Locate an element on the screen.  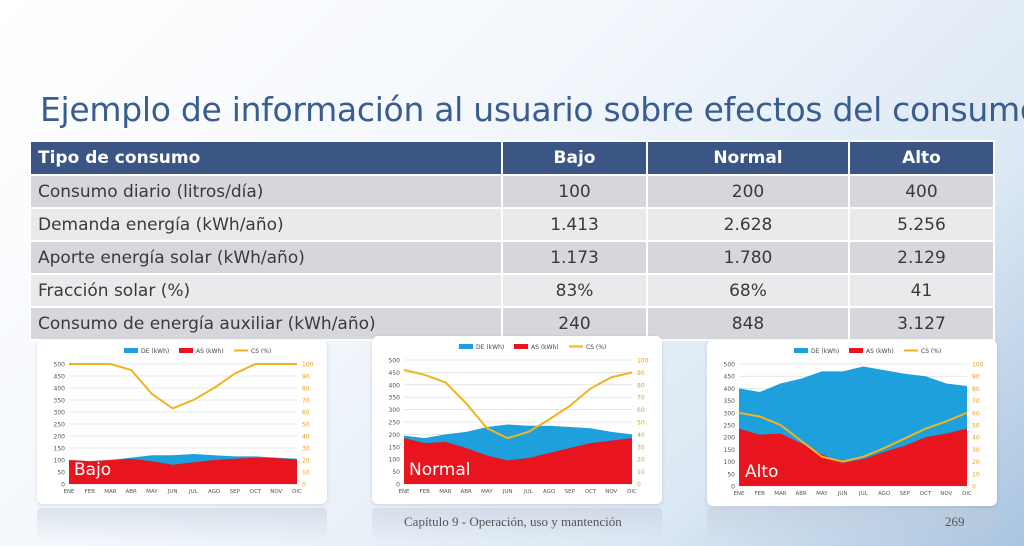
row-label: Fracción solar (%) is located at coordinates (266, 290).